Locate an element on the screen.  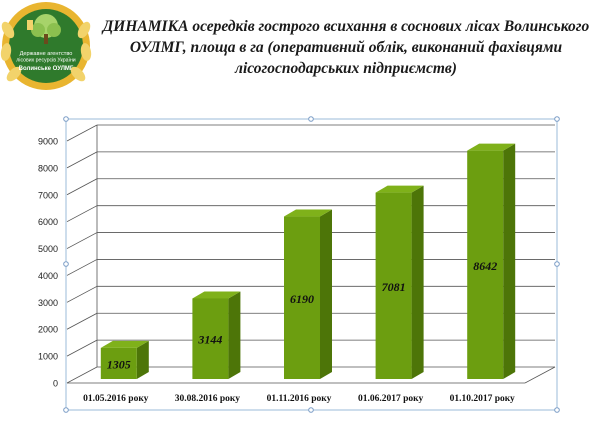
x-tick-label-1: 30.08.2016 року is located at coordinates (207, 399).